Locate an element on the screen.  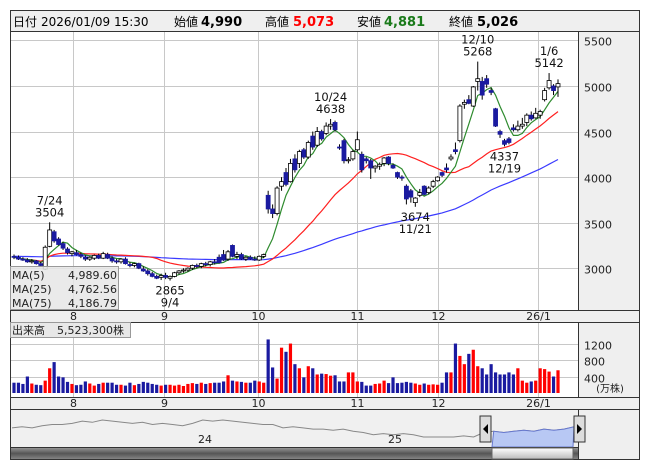
annotation-date: 1/6 is located at coordinates (549, 51).